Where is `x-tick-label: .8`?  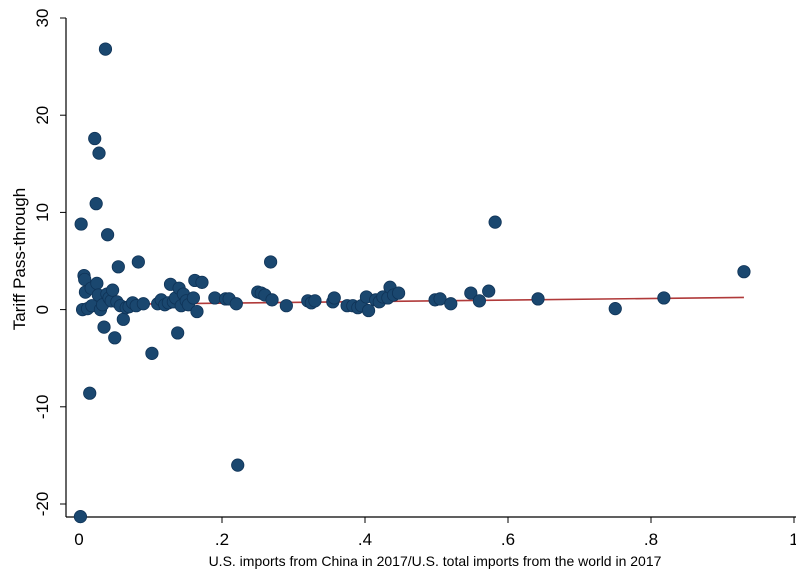 x-tick-label: .8 is located at coordinates (651, 539).